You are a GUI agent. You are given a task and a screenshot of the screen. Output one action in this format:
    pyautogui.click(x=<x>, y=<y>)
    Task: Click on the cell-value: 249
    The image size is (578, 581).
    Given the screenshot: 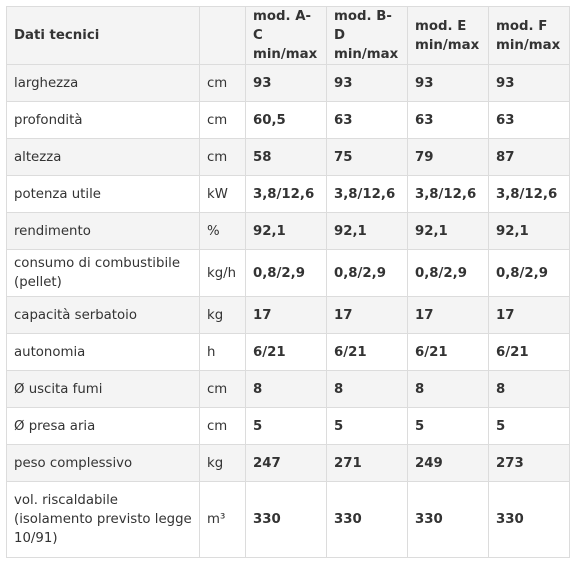 What is the action you would take?
    pyautogui.click(x=448, y=463)
    